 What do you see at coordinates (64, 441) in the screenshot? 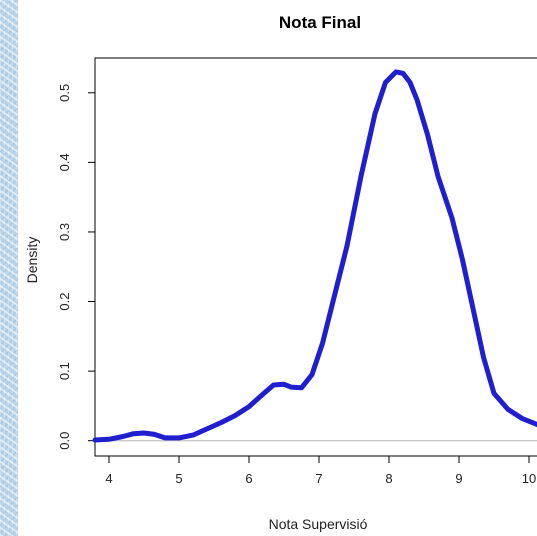
I see `y-tick-label: 0.0` at bounding box center [64, 441].